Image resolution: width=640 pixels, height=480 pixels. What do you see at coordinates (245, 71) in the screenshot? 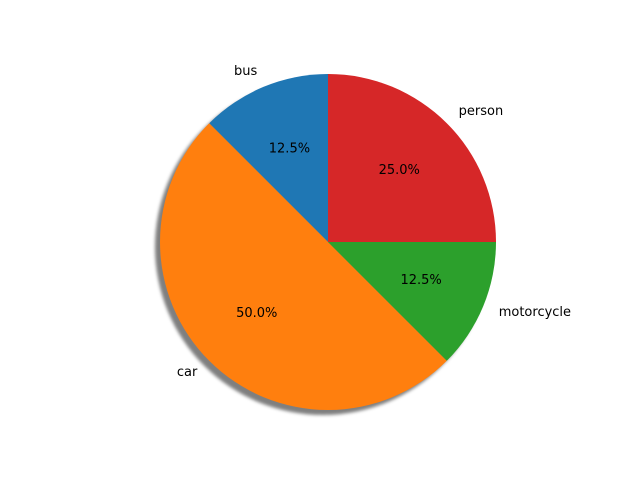
I see `slice-label-bus: bus` at bounding box center [245, 71].